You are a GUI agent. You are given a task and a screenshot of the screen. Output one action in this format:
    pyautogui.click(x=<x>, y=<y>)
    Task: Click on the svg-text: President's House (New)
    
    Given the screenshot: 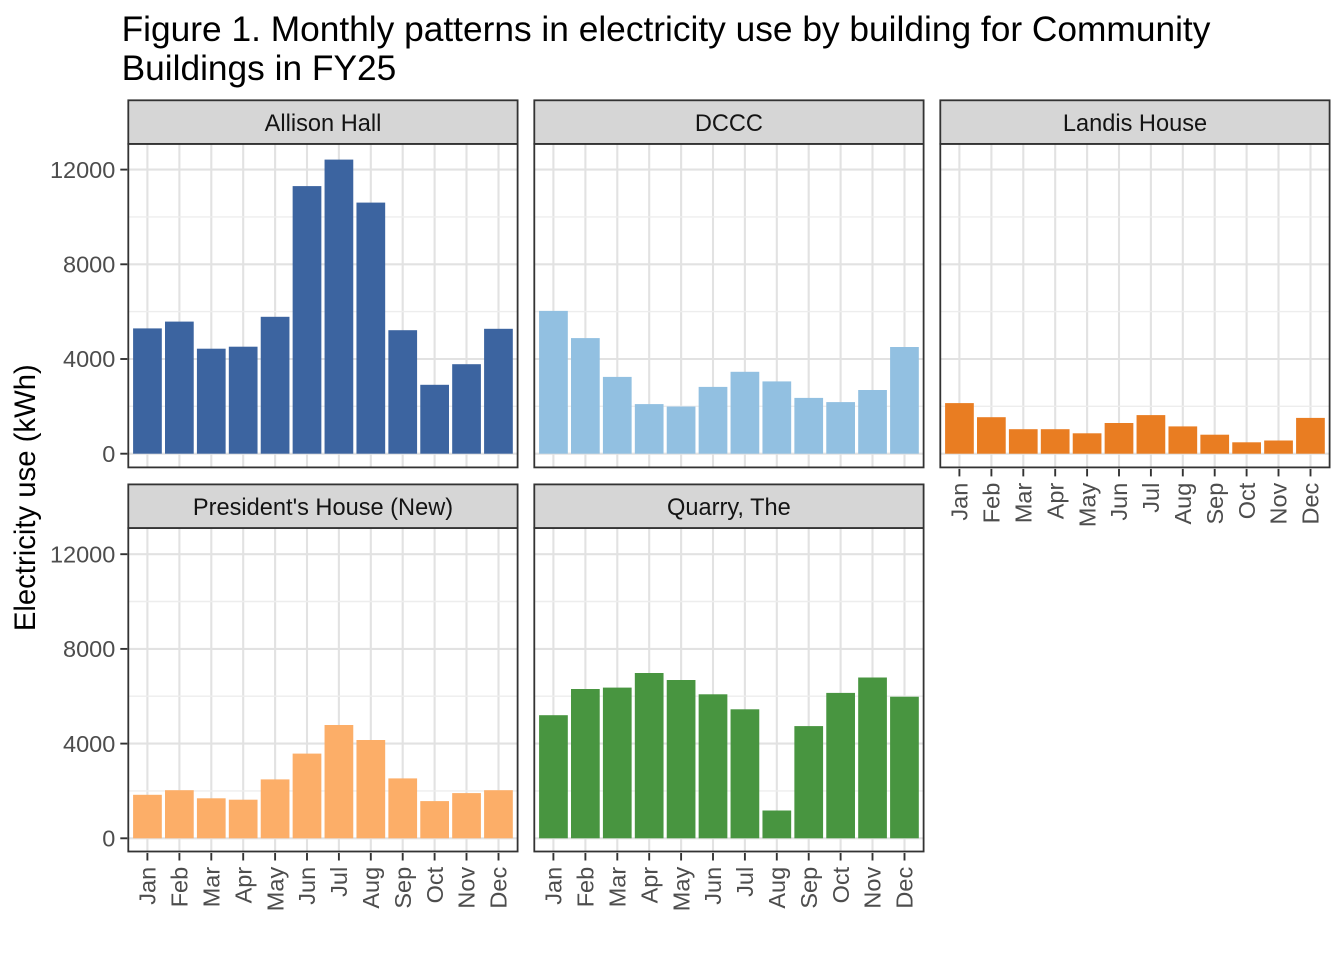 What is the action you would take?
    pyautogui.click(x=323, y=508)
    